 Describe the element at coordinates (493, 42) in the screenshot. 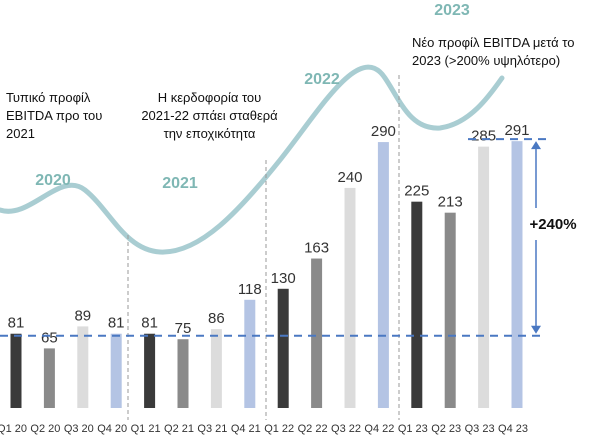

I see `note-2023-line: Νέο προφίλ EBITDA μετά το` at that location.